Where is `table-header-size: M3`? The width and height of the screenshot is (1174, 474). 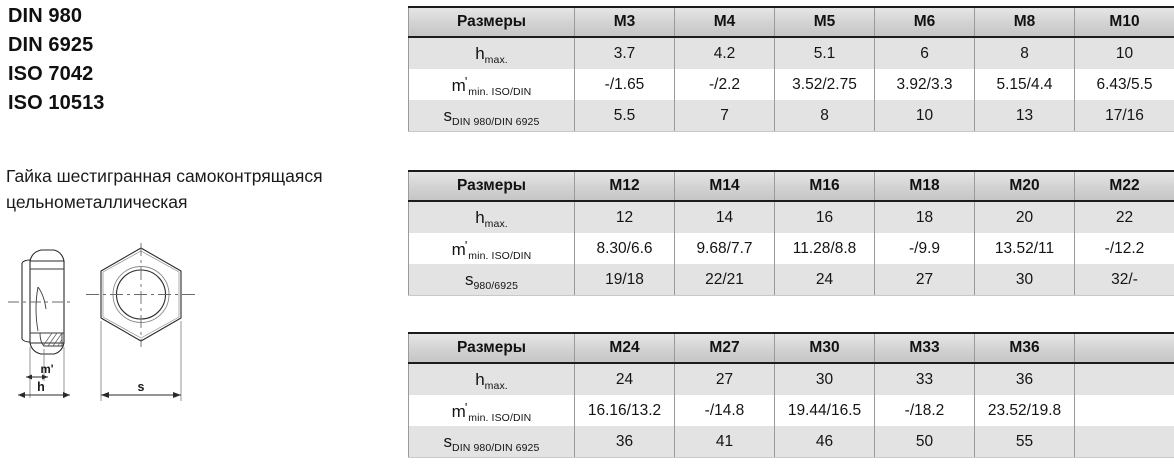
table-header-size: M3 is located at coordinates (624, 22).